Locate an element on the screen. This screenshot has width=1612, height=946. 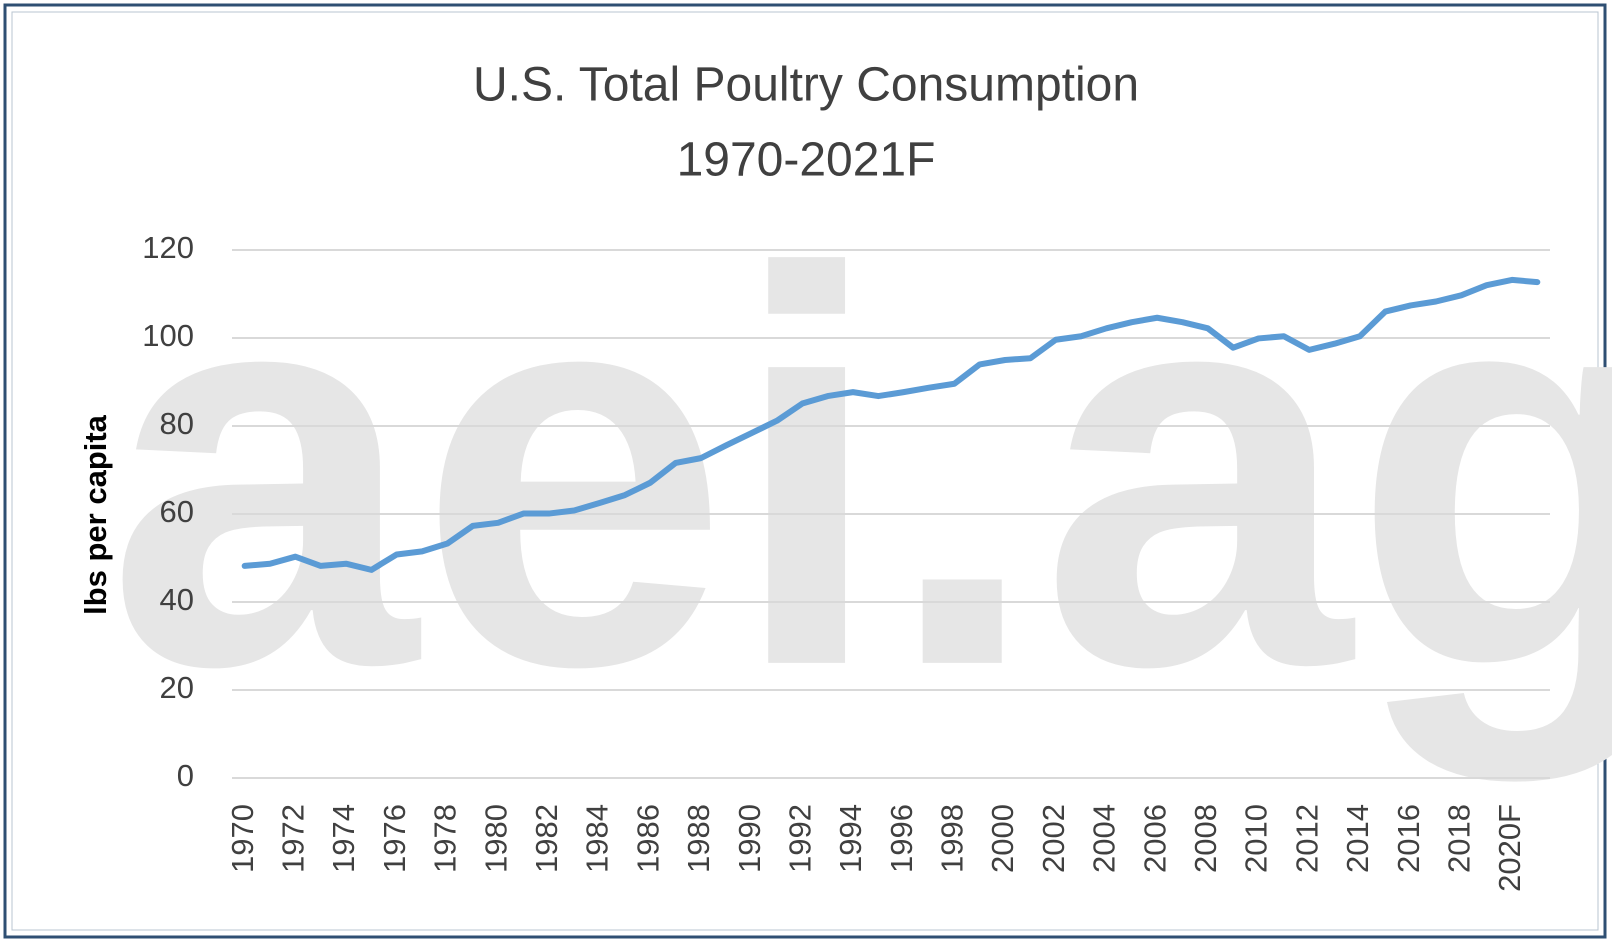
x-tick-label: 2010 is located at coordinates (1256, 838).